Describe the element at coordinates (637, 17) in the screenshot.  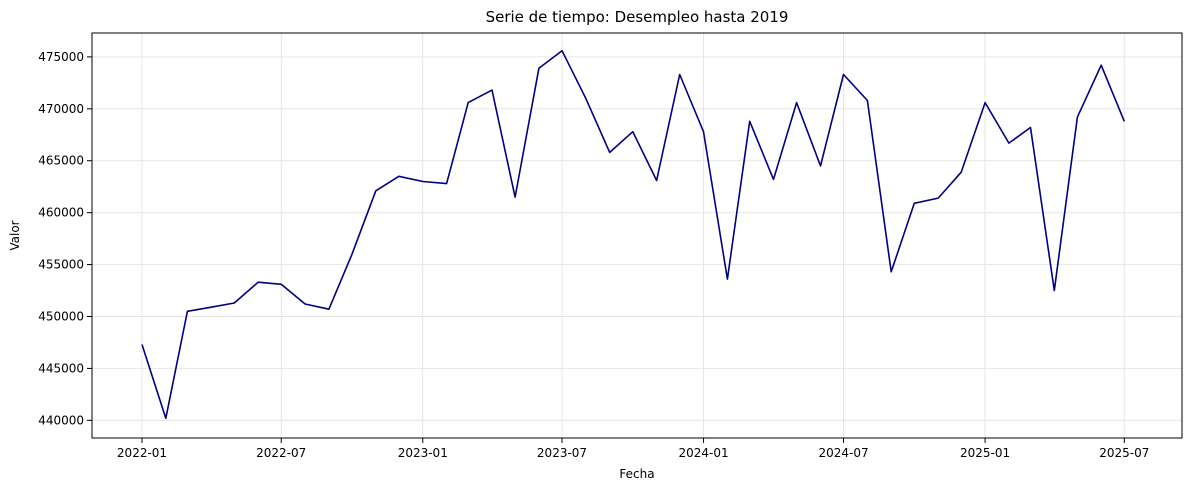
I see `chart-title: Serie de tiempo: Desempleo hasta 2019` at that location.